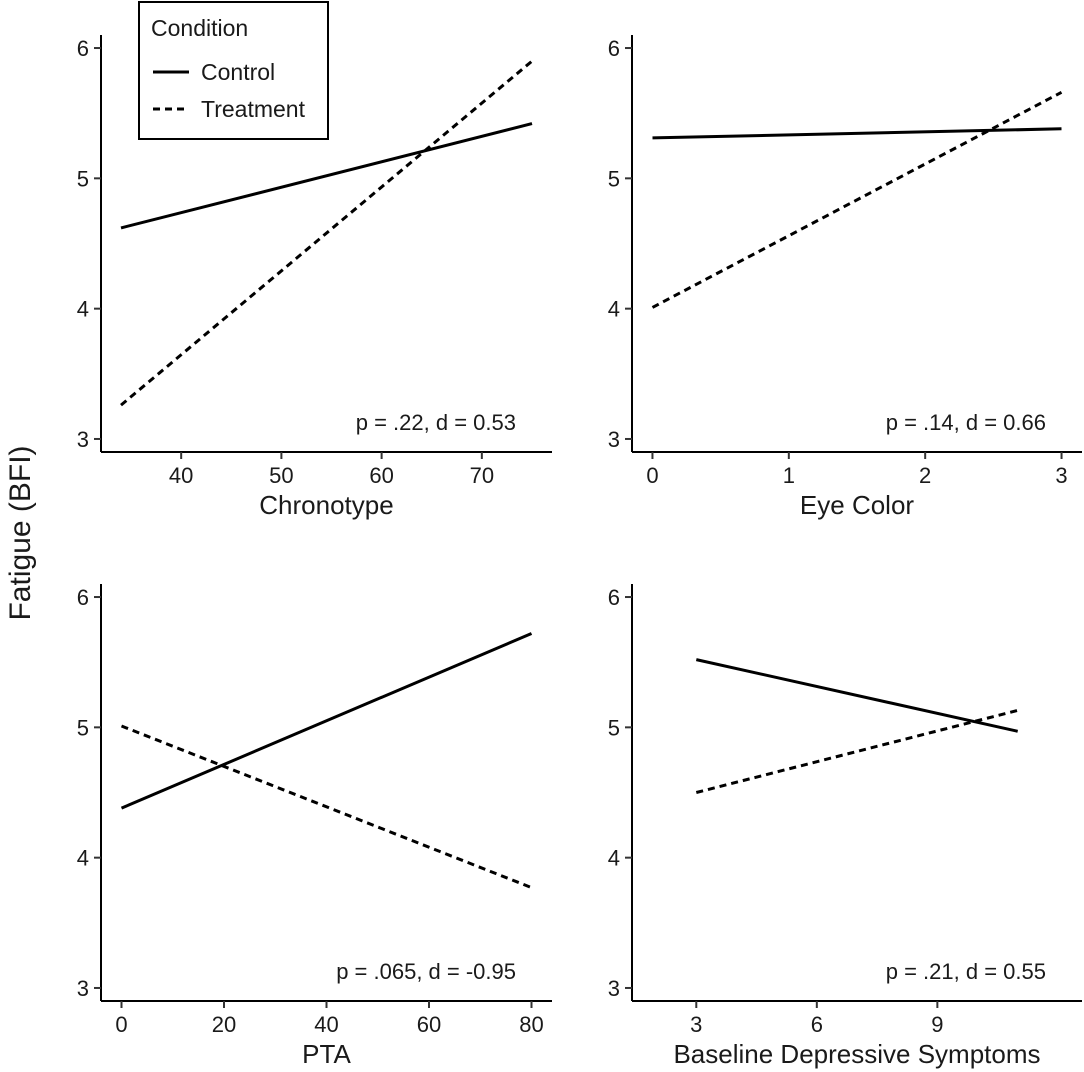 This screenshot has width=1084, height=1072. Describe the element at coordinates (856, 1054) in the screenshot. I see `x-axis-title: Baseline Depressive Symptoms` at that location.